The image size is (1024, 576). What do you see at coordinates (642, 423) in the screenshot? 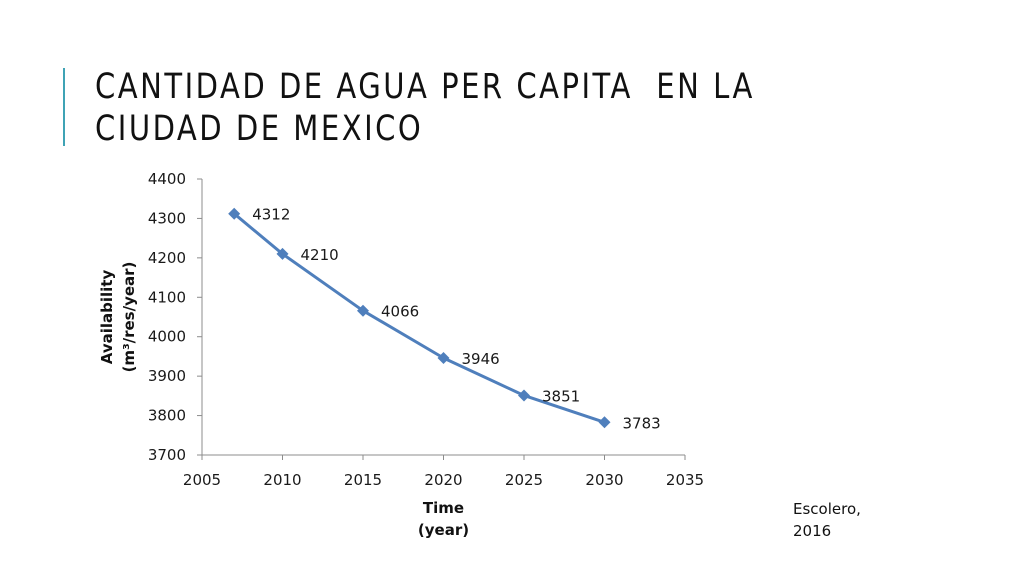
I see `data-label: 3783` at bounding box center [642, 423].